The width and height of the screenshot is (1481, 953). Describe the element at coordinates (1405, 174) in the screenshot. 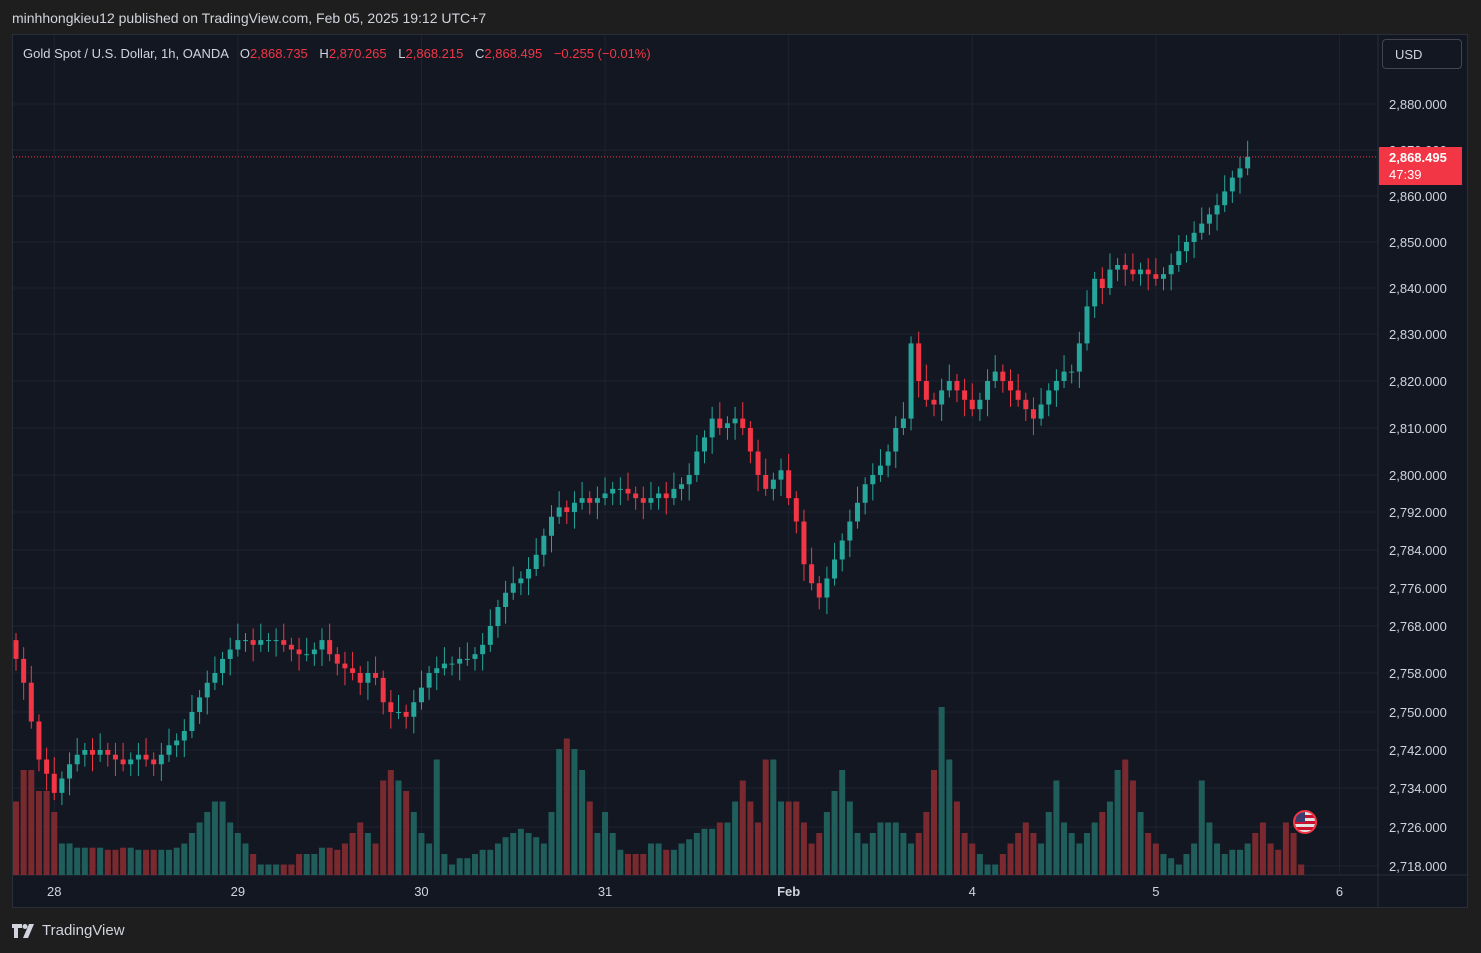

I see `bar-countdown: 47:39` at that location.